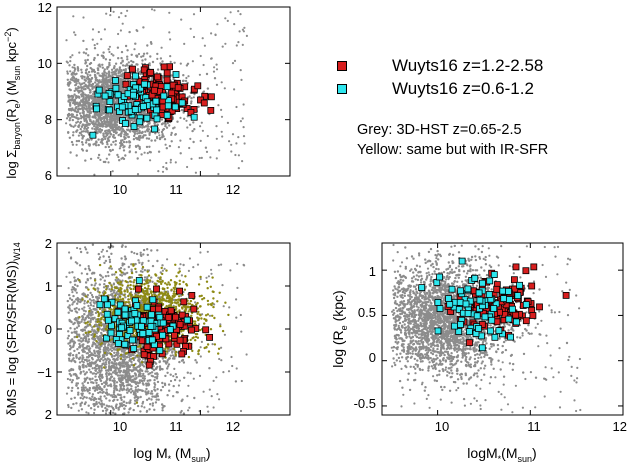 This screenshot has width=630, height=465. Describe the element at coordinates (120, 189) in the screenshot. I see `x-tick-label: 10` at that location.